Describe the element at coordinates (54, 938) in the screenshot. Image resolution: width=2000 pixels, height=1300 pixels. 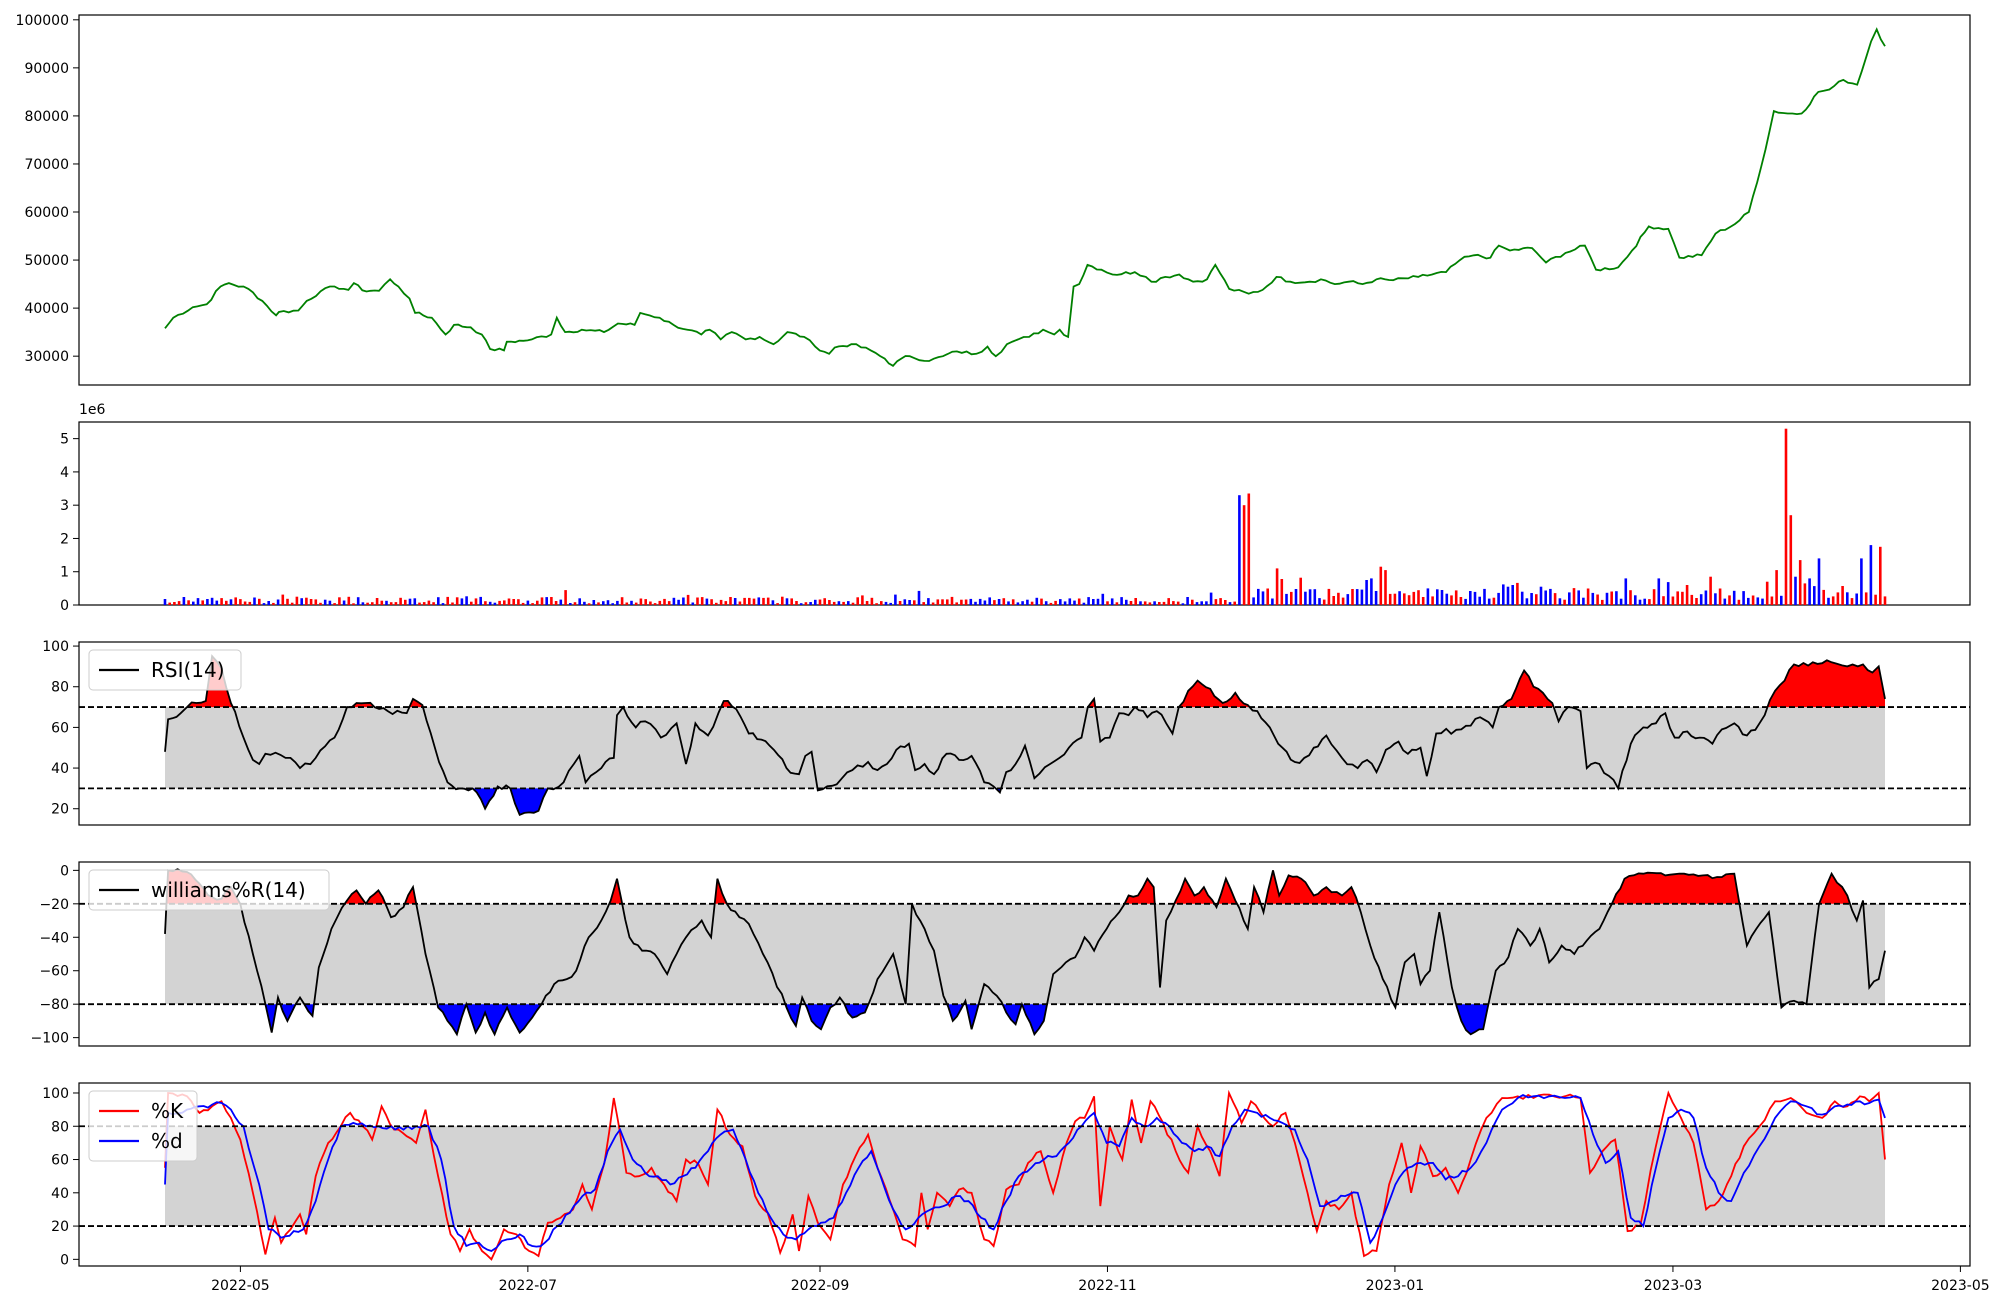
I see `williams-ytick-label: −40` at that location.